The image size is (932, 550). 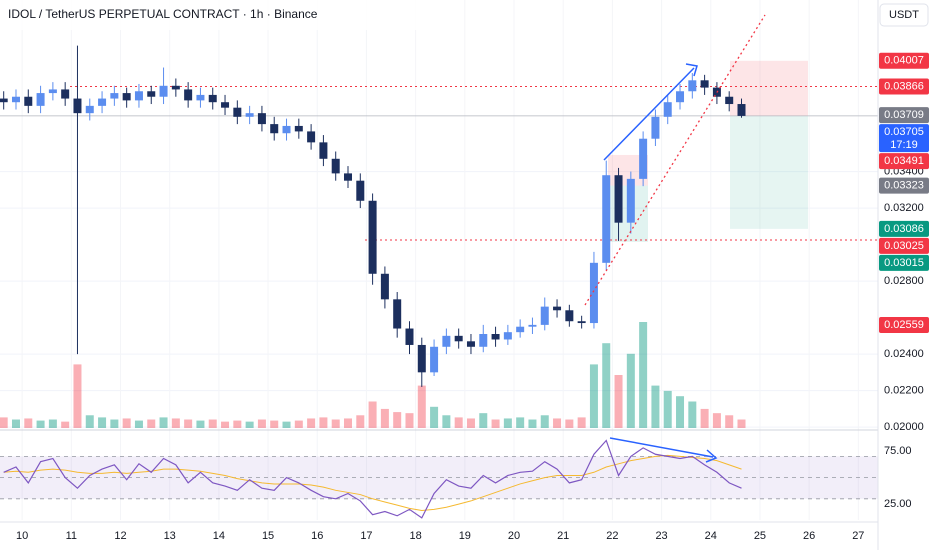 I want to click on x-tick-label: 10, so click(x=22, y=536).